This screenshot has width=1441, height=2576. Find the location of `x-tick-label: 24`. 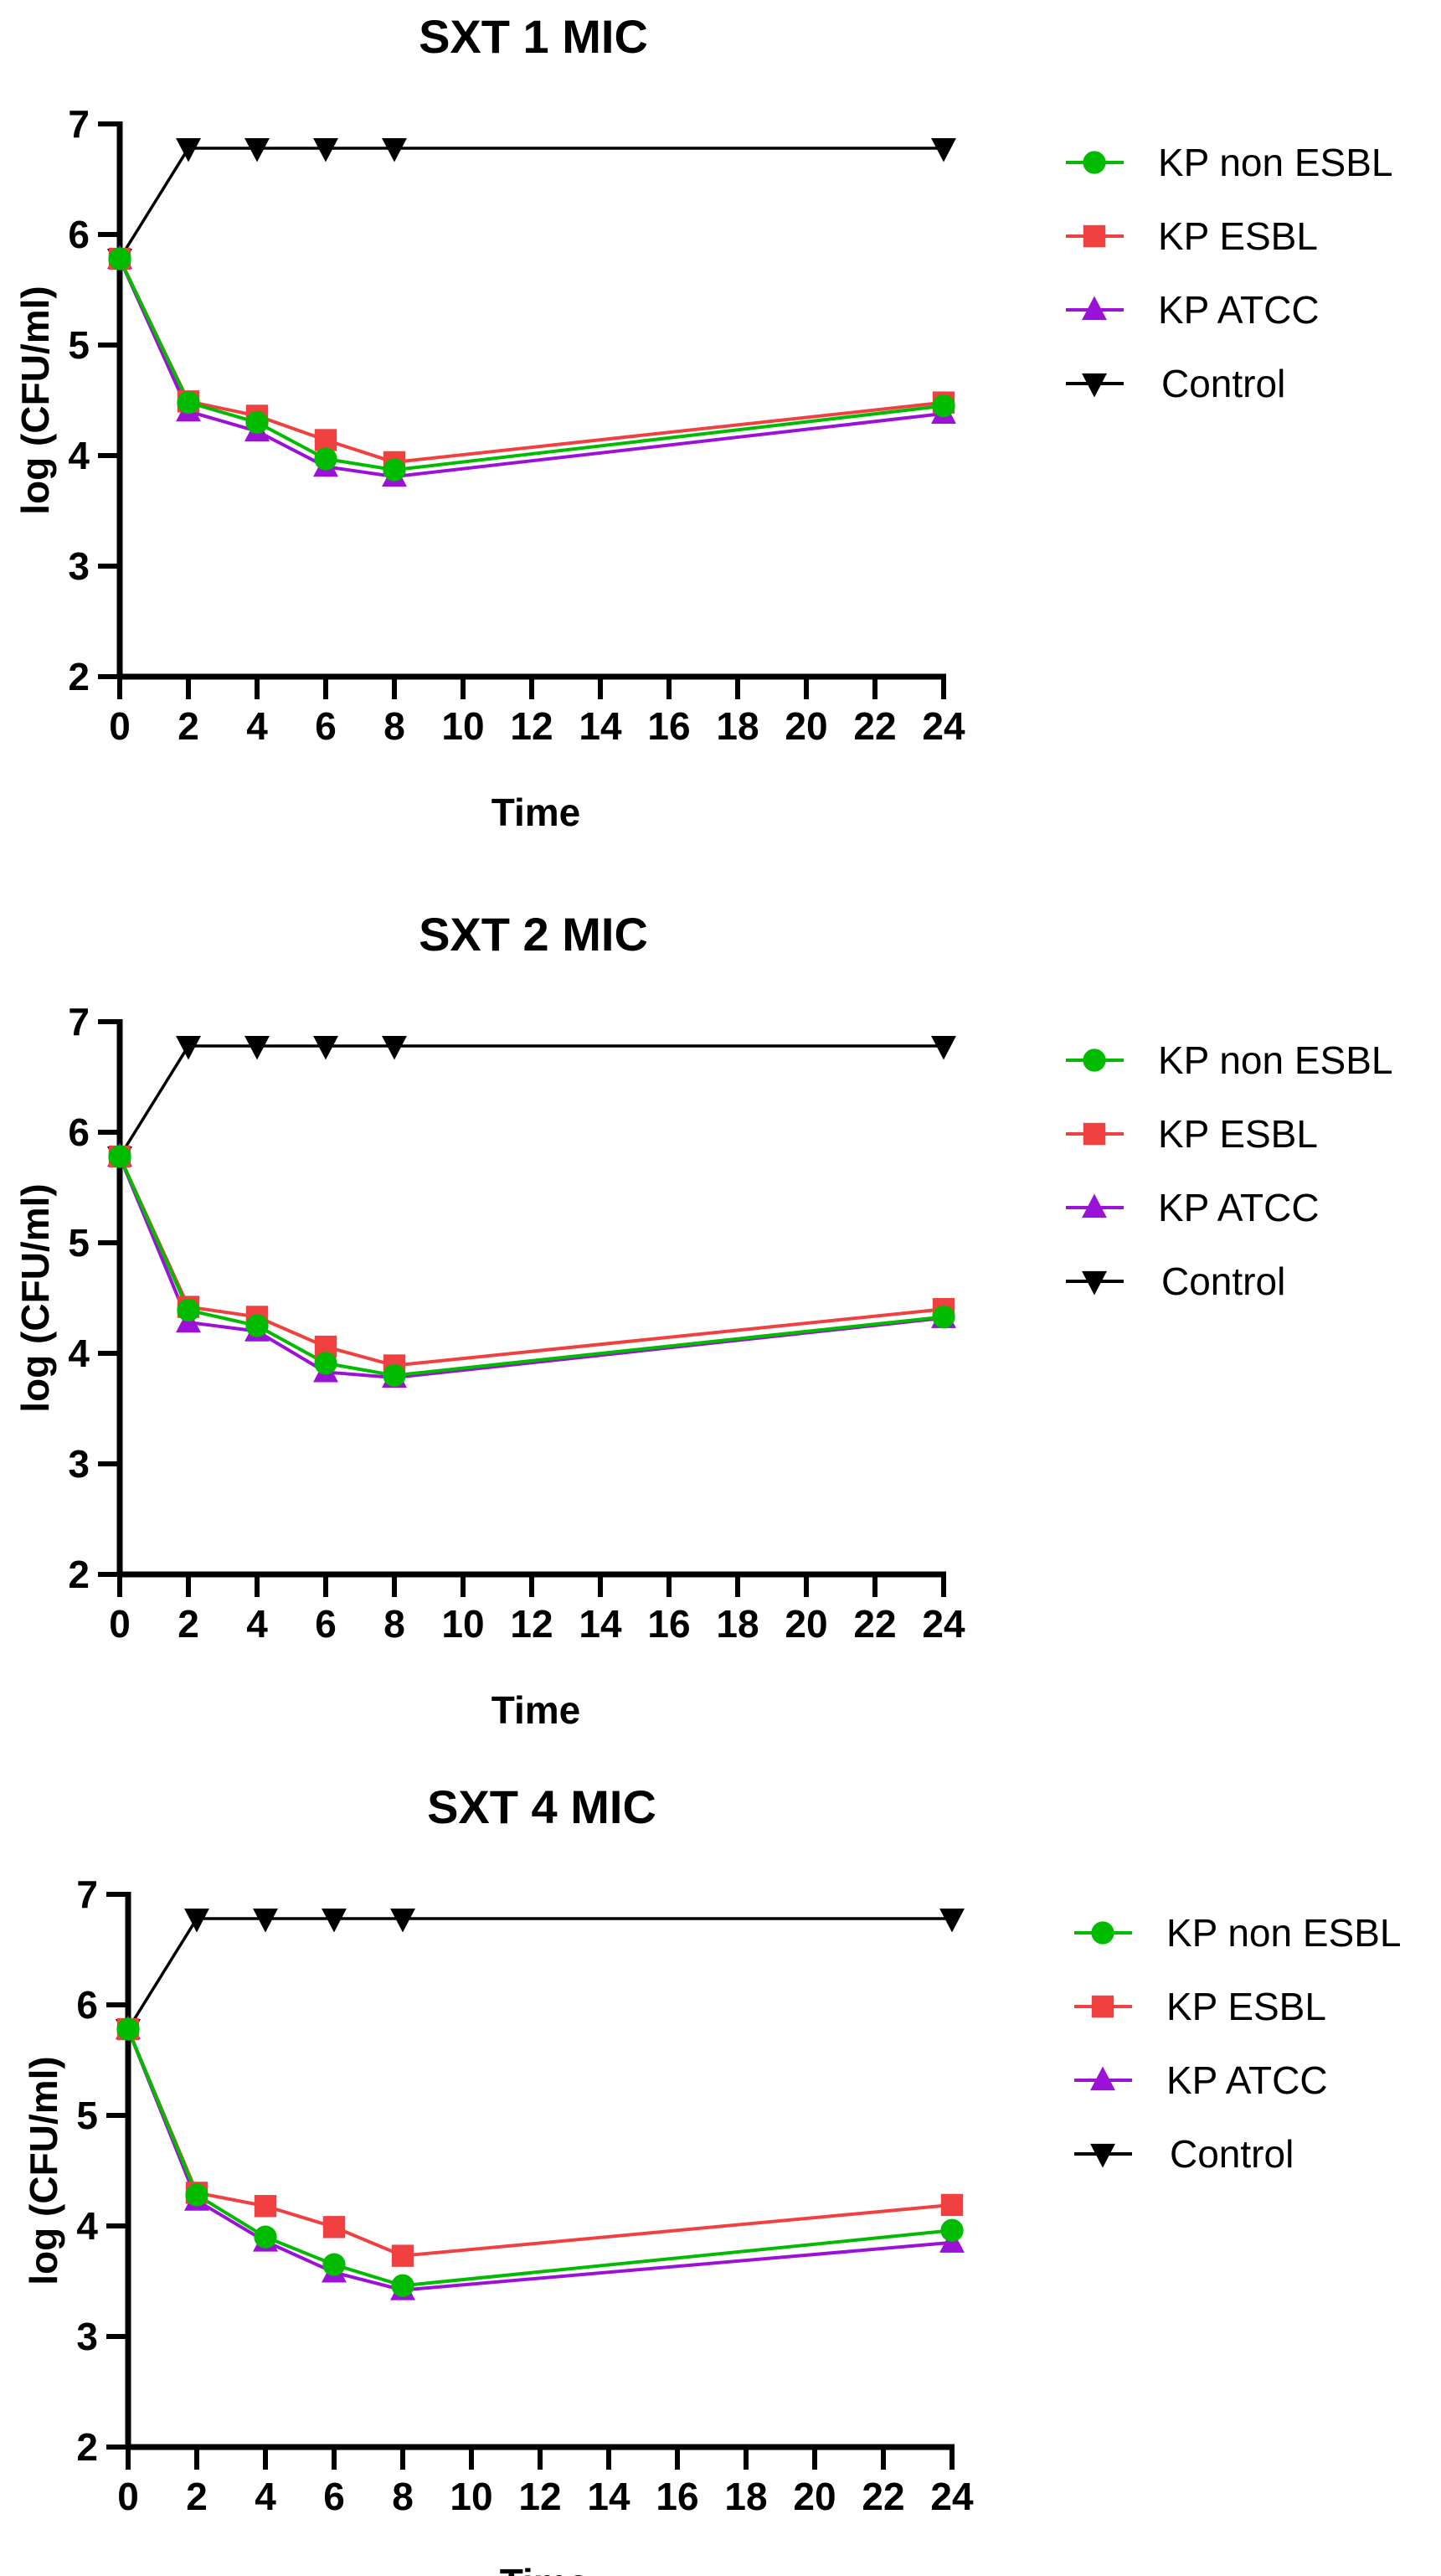

x-tick-label: 24 is located at coordinates (943, 726).